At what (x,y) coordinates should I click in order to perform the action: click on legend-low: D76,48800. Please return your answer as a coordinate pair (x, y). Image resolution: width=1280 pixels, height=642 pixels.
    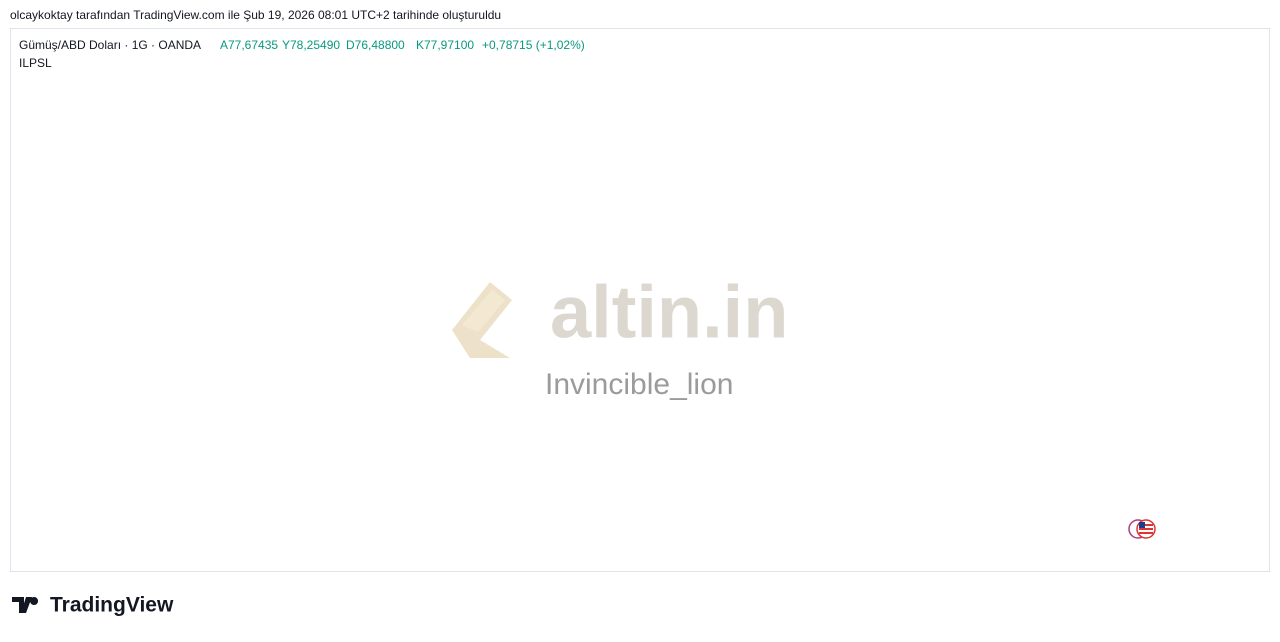
    Looking at the image, I should click on (375, 45).